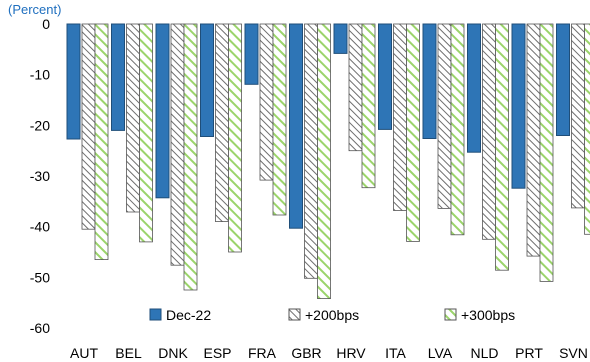 Image resolution: width=590 pixels, height=362 pixels. I want to click on bar-dec22-bel, so click(118, 77).